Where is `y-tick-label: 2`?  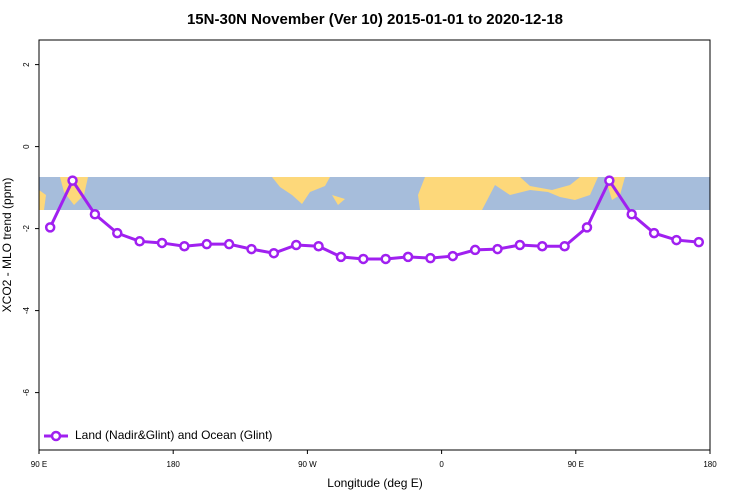
y-tick-label: 2 is located at coordinates (26, 64).